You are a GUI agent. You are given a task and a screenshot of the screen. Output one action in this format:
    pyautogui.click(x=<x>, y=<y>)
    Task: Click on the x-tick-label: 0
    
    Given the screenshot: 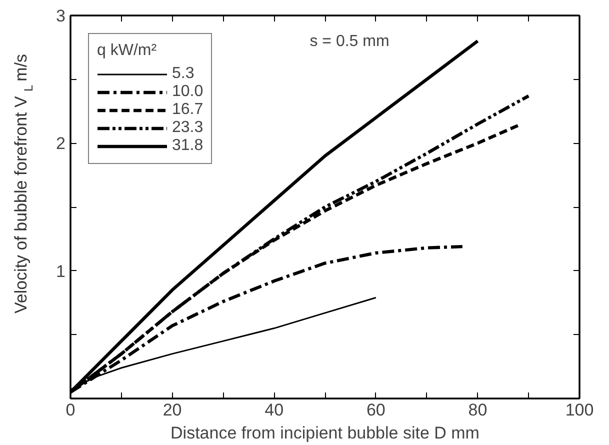 What is the action you would take?
    pyautogui.click(x=71, y=410)
    